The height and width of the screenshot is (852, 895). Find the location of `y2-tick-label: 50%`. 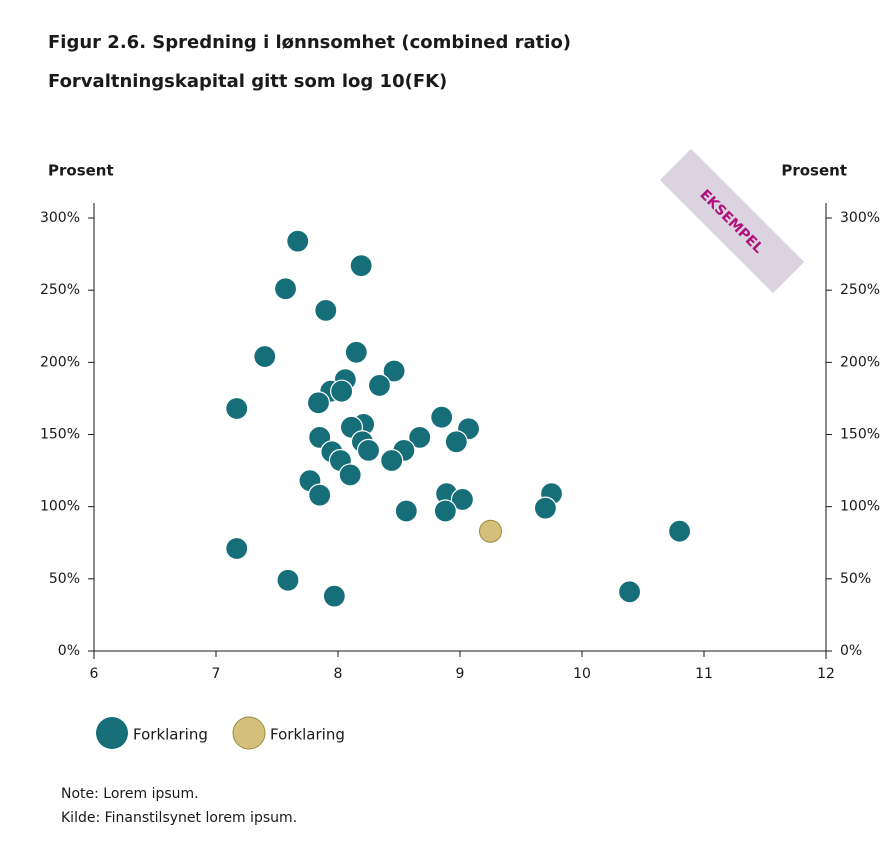

y2-tick-label: 50% is located at coordinates (855, 579).